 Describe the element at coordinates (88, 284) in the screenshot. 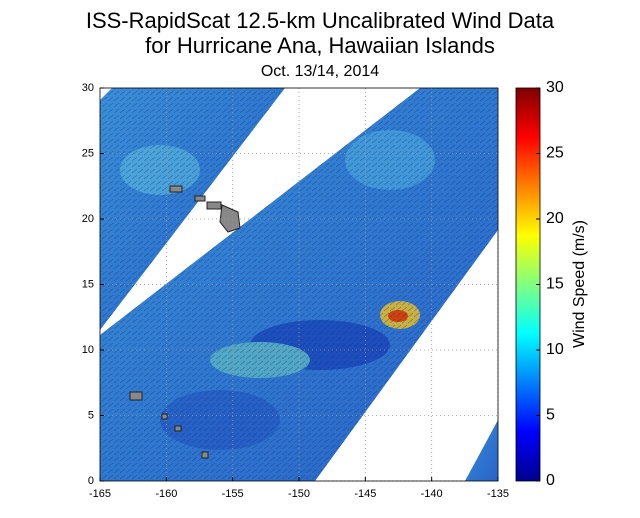

I see `y-tick-label: 15` at that location.